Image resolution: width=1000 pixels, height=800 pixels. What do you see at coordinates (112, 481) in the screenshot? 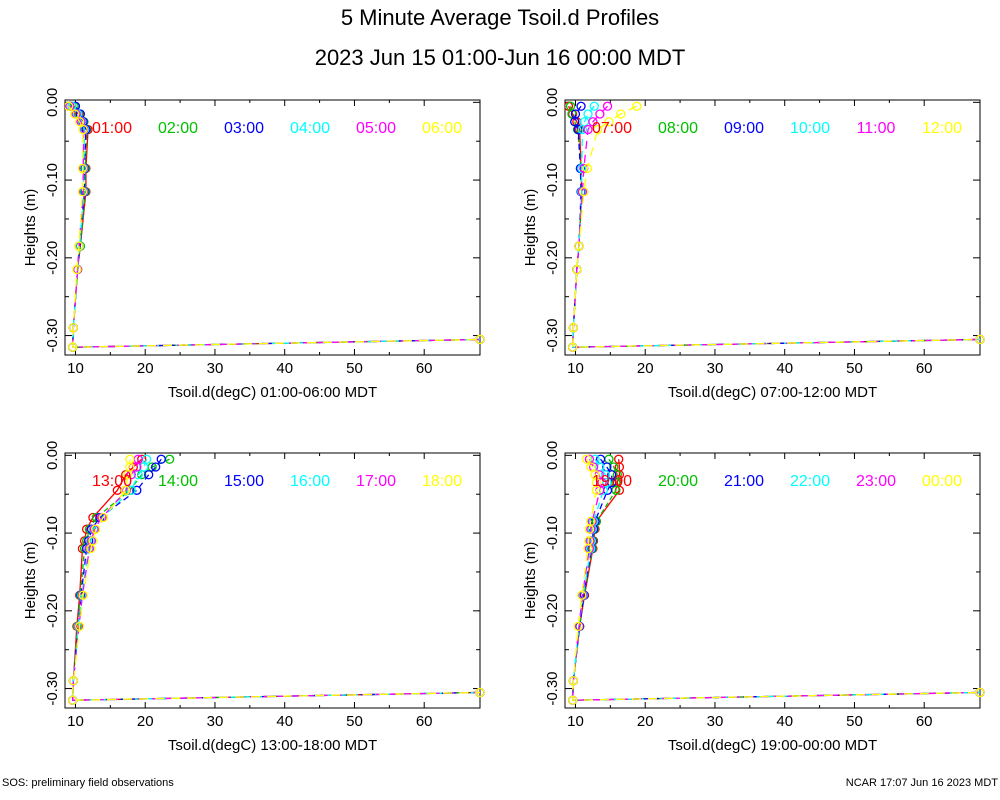
I see `legend-label: 13:00` at bounding box center [112, 481].